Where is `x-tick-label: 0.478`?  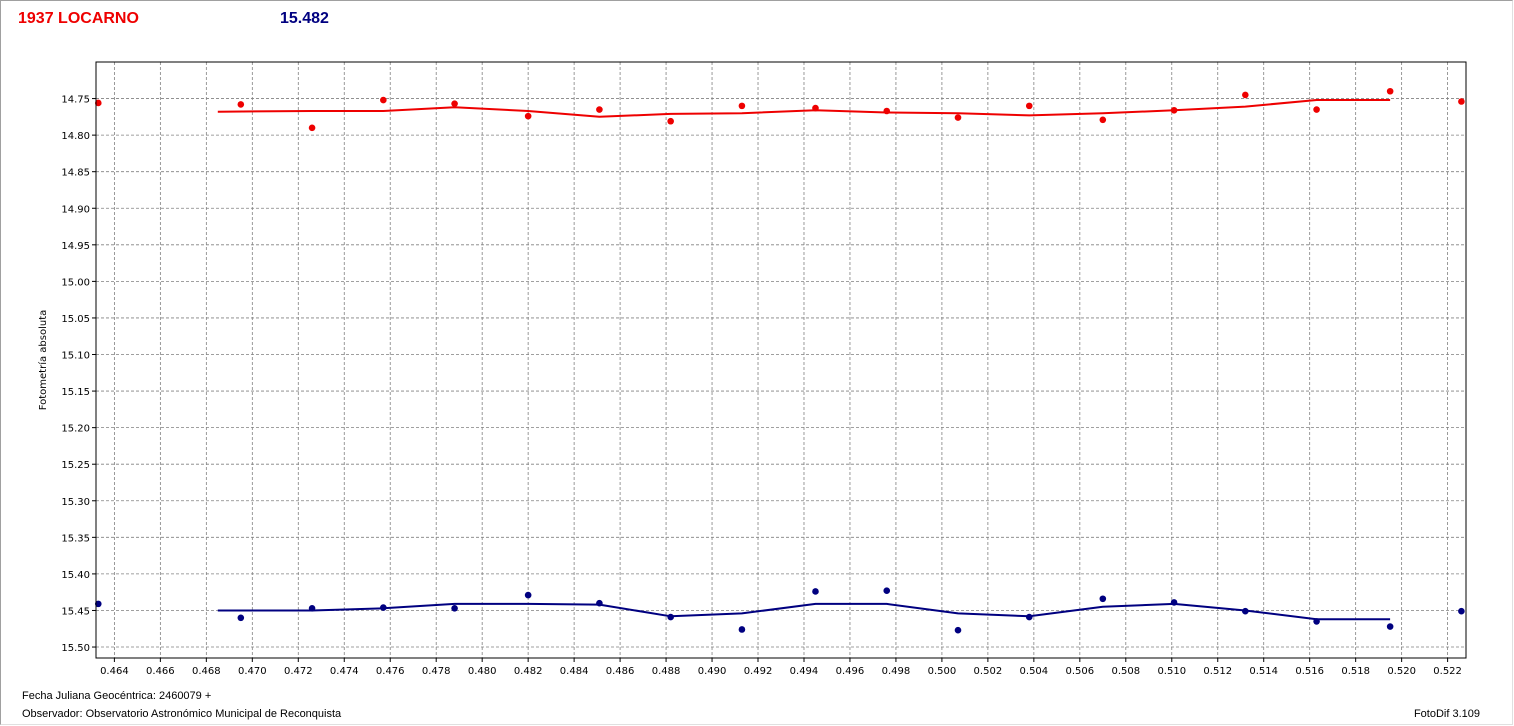 x-tick-label: 0.478 is located at coordinates (436, 671).